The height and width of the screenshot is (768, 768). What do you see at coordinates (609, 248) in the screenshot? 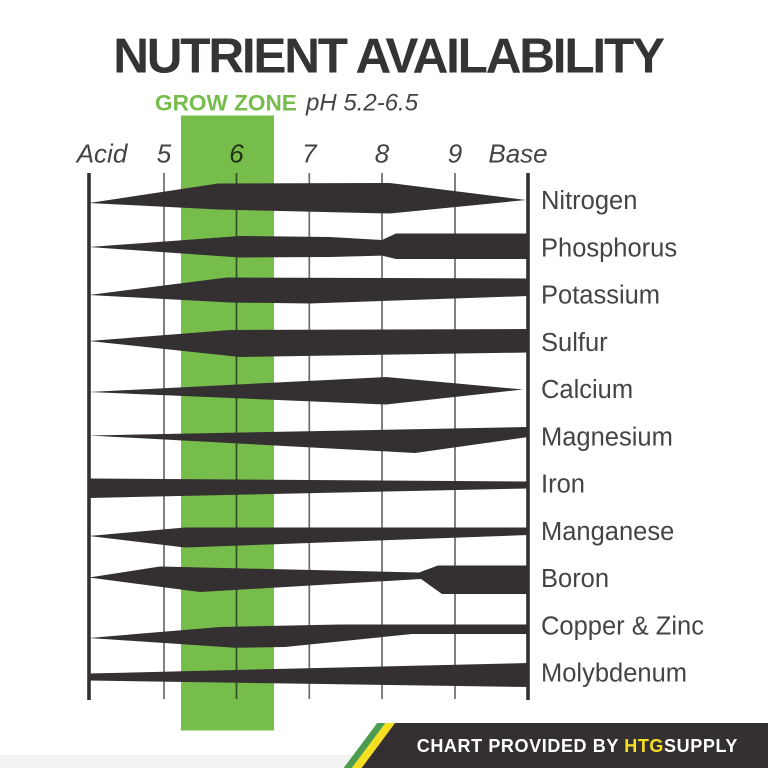
I see `svg-text: Phosphorus` at bounding box center [609, 248].